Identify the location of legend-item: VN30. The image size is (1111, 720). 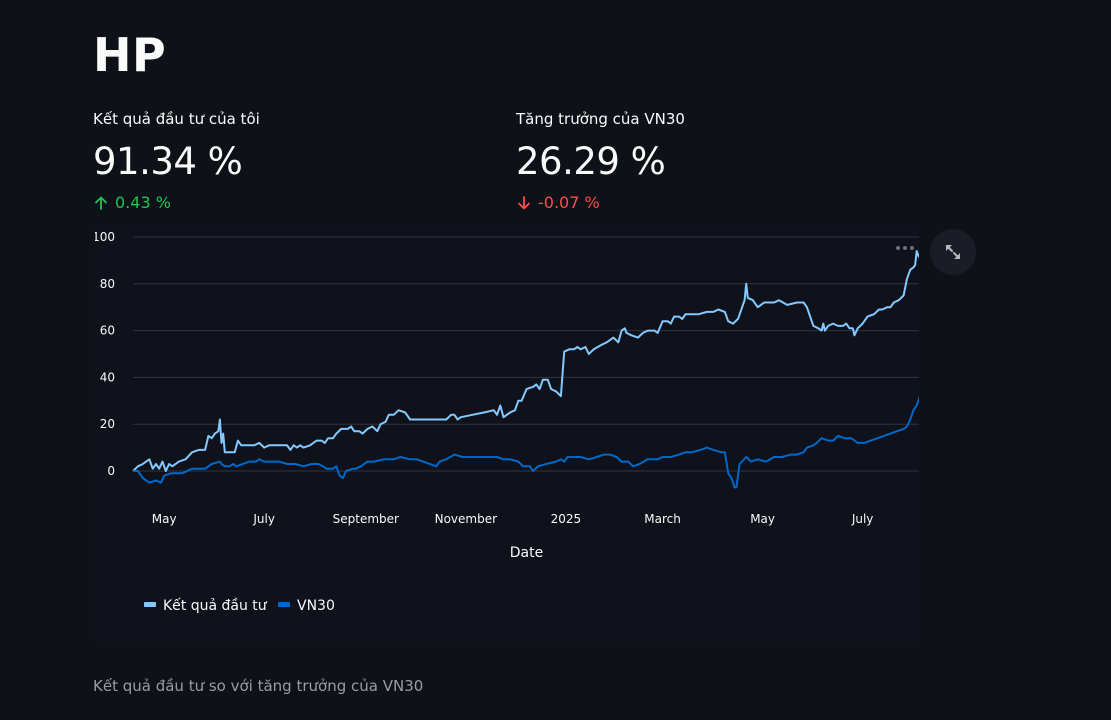
(306, 606).